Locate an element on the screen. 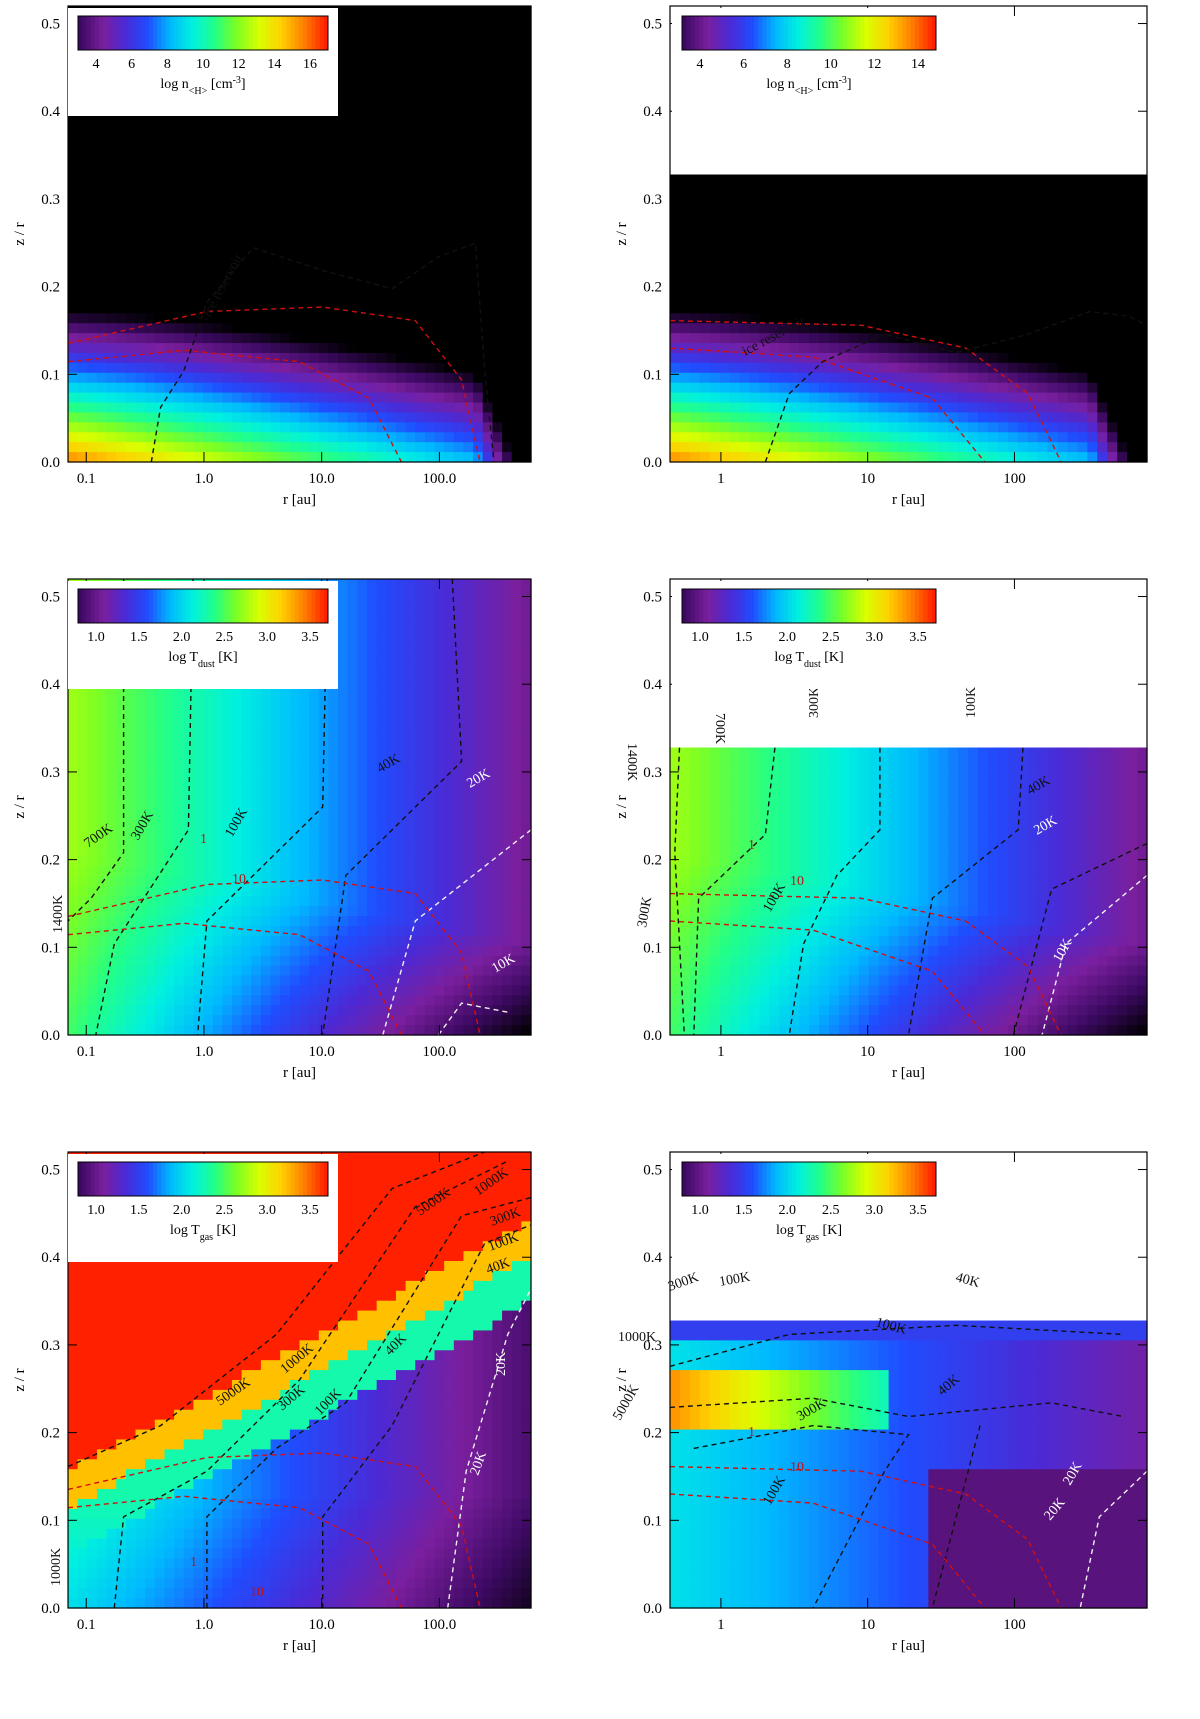  colorbar-tick-label: 4 is located at coordinates (96, 64).